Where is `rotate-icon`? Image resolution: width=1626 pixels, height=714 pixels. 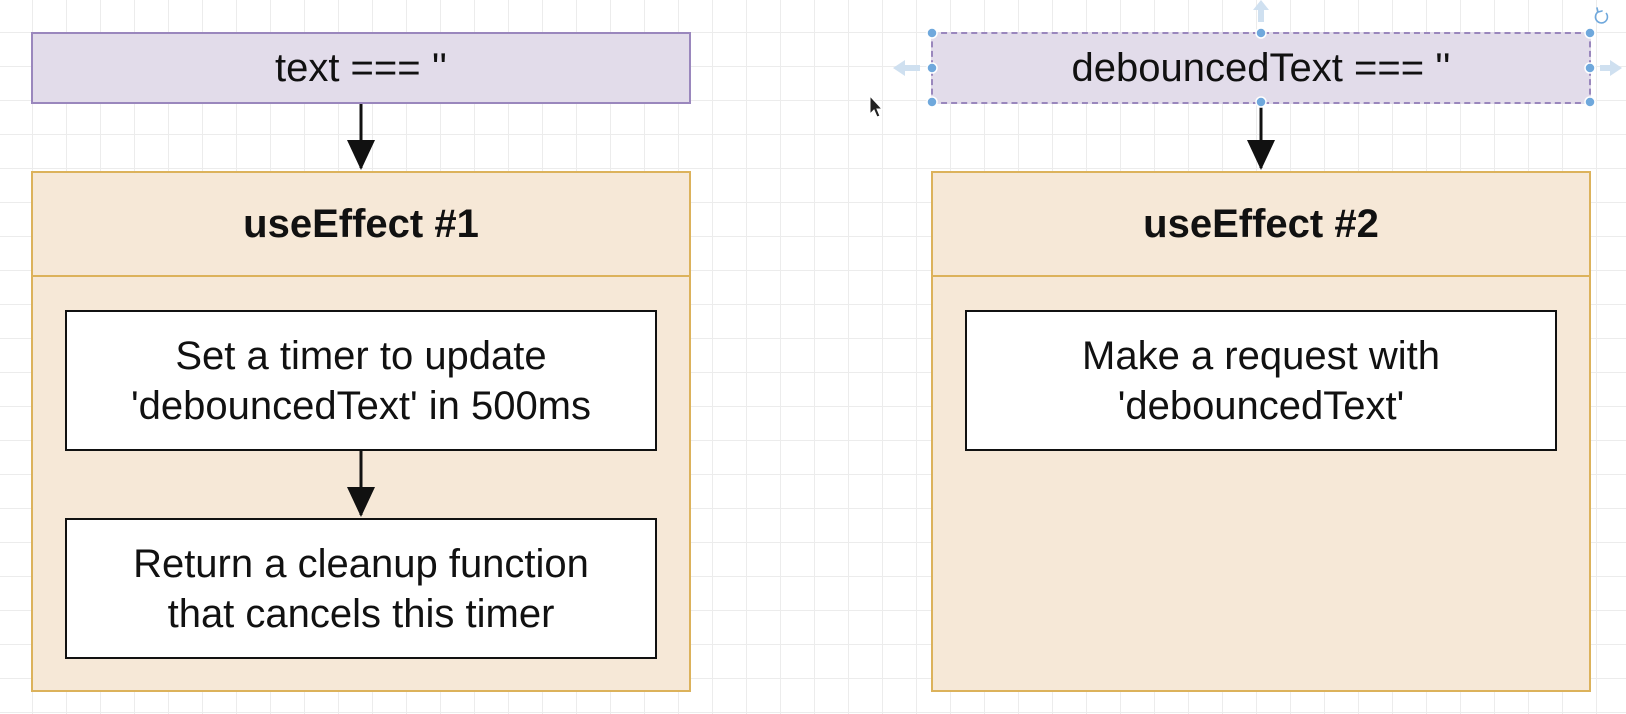
rotate-icon is located at coordinates (1601, 15).